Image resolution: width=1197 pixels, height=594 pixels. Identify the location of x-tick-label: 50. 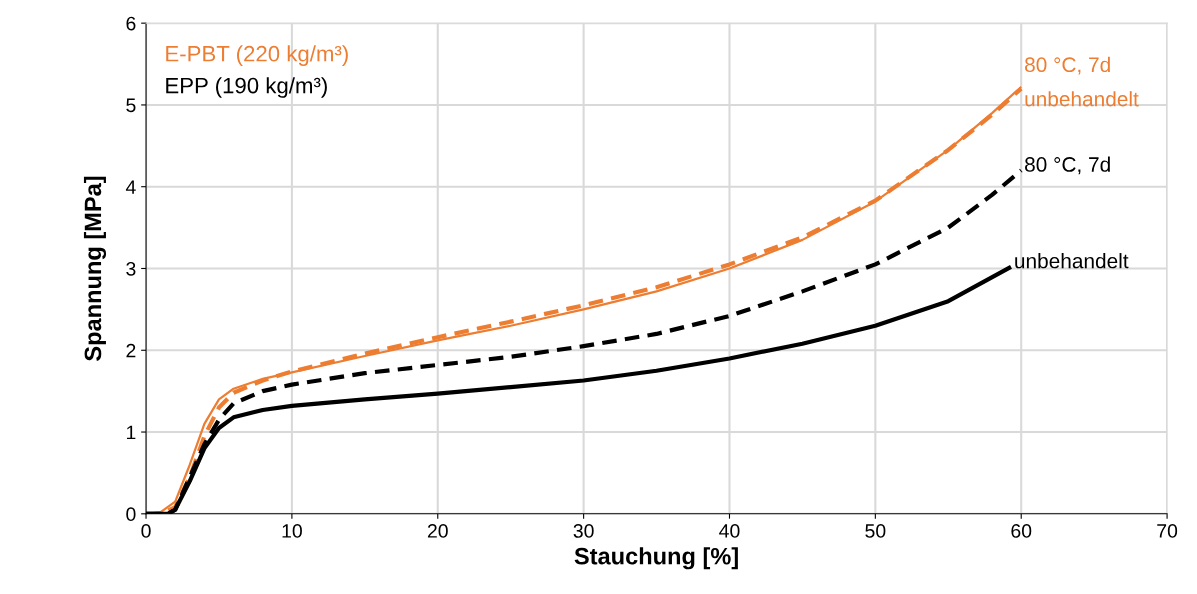
(875, 531).